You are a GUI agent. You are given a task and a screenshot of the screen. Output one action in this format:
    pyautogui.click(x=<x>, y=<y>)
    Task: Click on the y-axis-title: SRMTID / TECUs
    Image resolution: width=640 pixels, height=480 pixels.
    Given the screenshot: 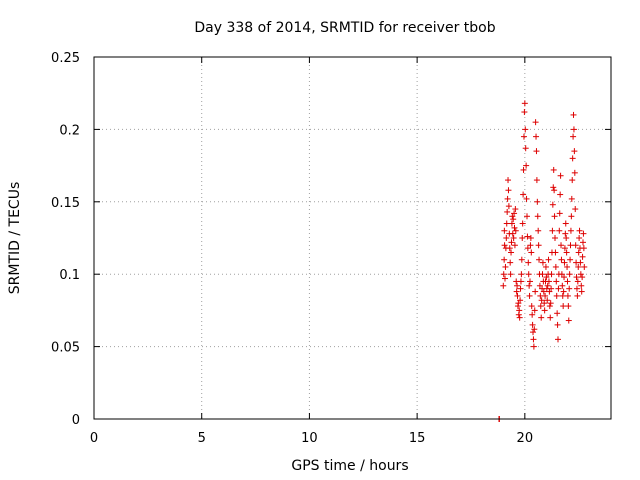 What is the action you would take?
    pyautogui.click(x=15, y=238)
    